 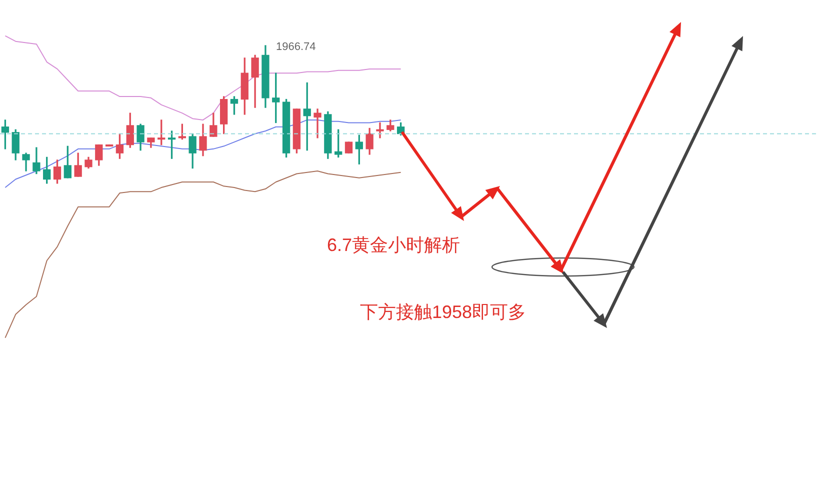 What do you see at coordinates (296, 47) in the screenshot?
I see `annotation: 1966.74` at bounding box center [296, 47].